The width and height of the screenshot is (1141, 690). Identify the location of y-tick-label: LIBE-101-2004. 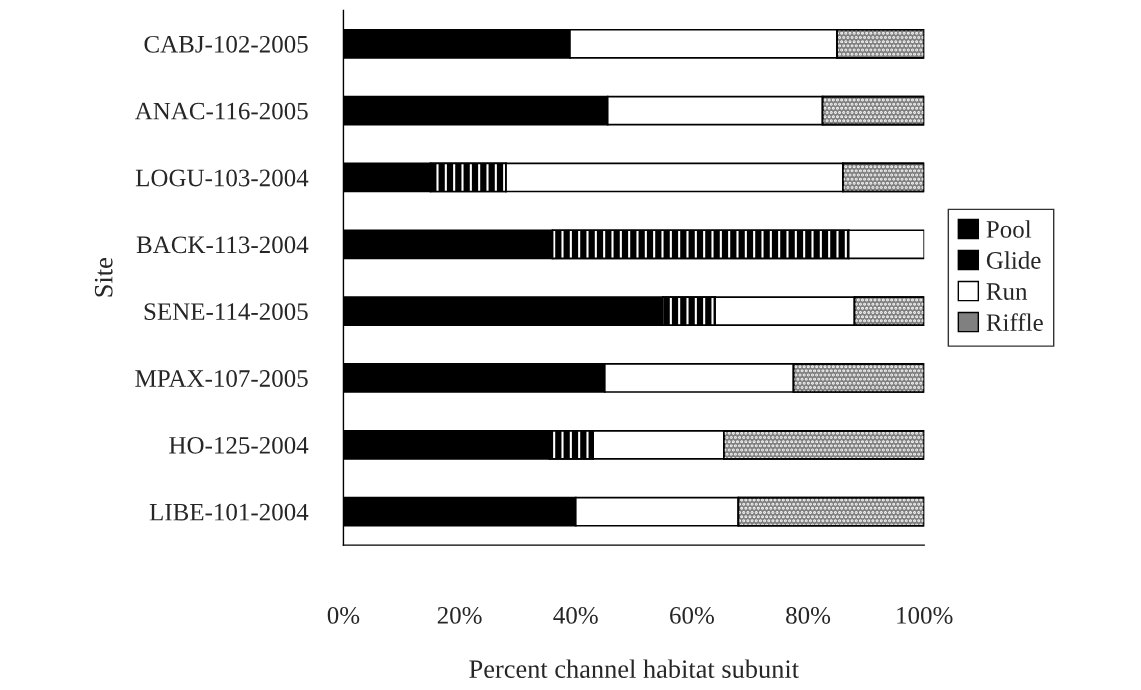
(229, 512).